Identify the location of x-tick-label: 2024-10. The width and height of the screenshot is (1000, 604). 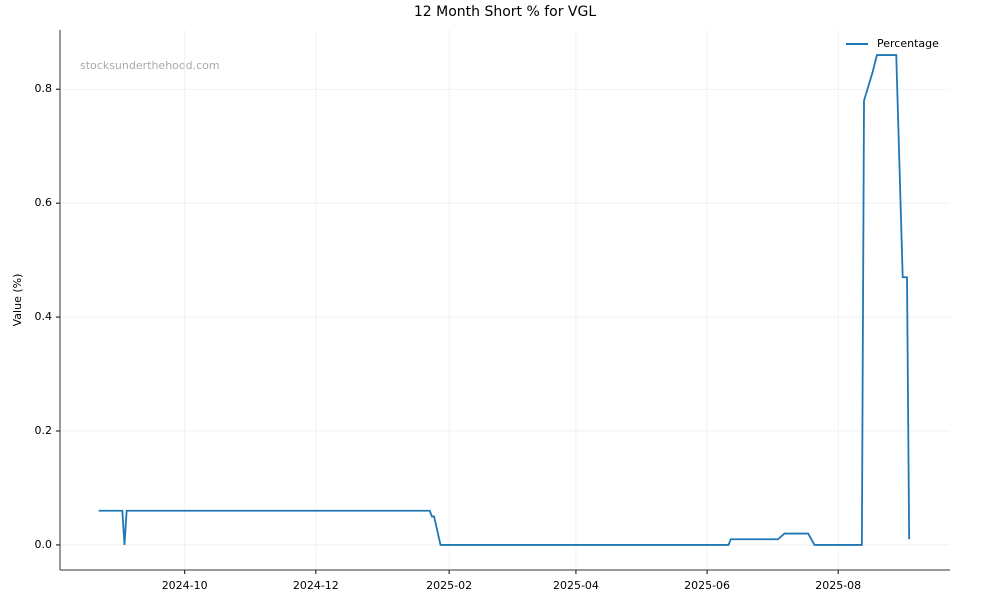
(185, 585).